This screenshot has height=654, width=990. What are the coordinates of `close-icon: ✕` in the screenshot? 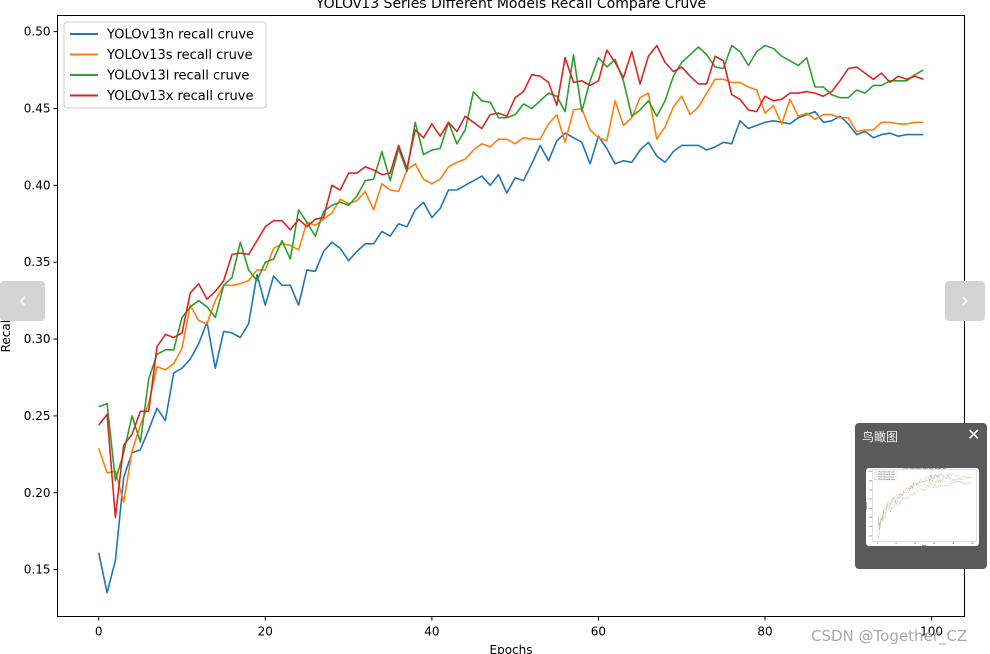 It's located at (974, 434).